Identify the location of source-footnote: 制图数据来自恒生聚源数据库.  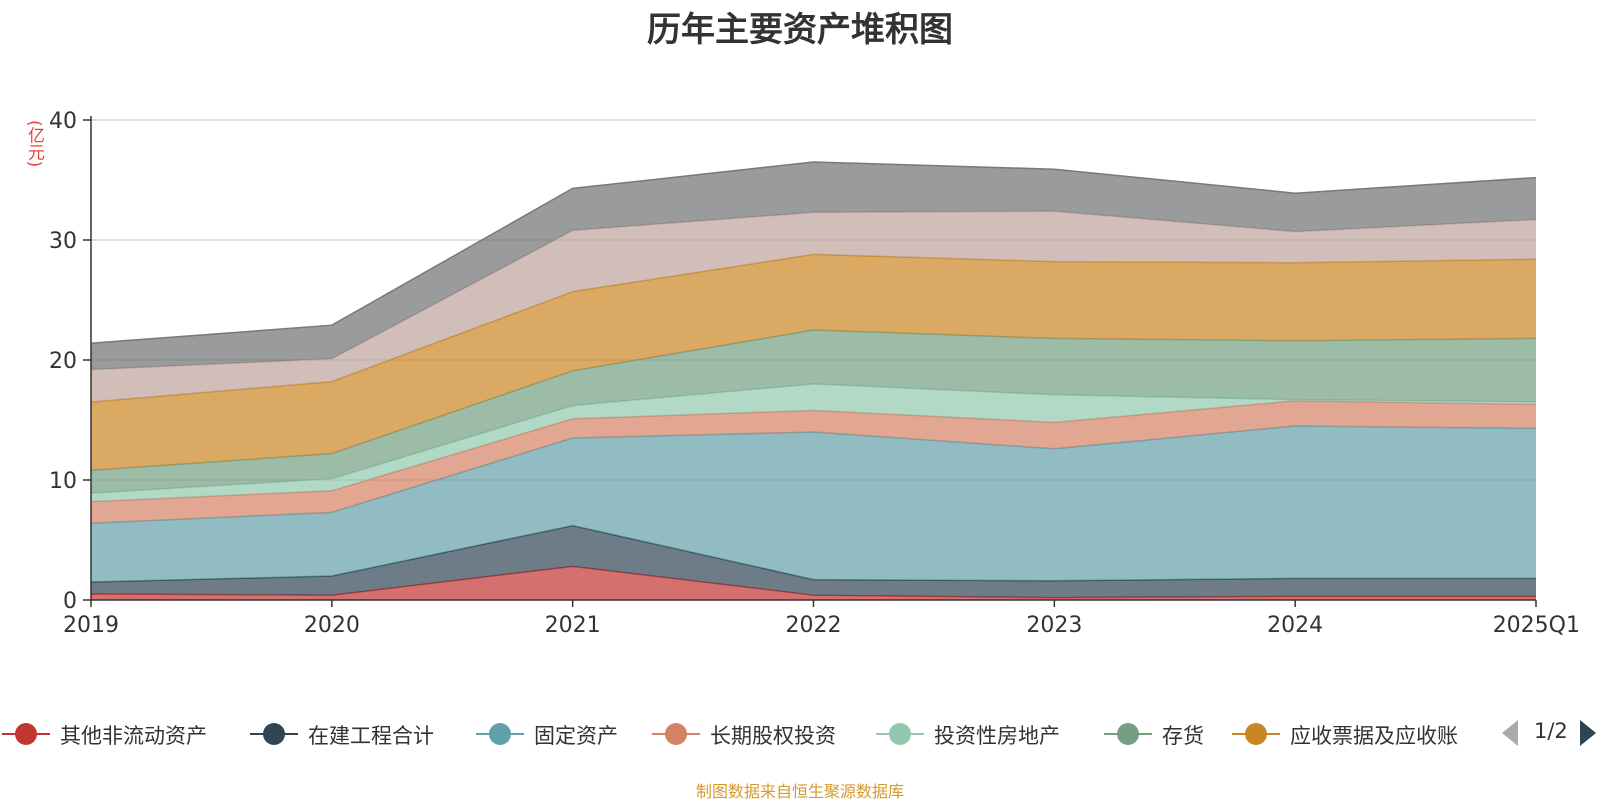
(799, 791).